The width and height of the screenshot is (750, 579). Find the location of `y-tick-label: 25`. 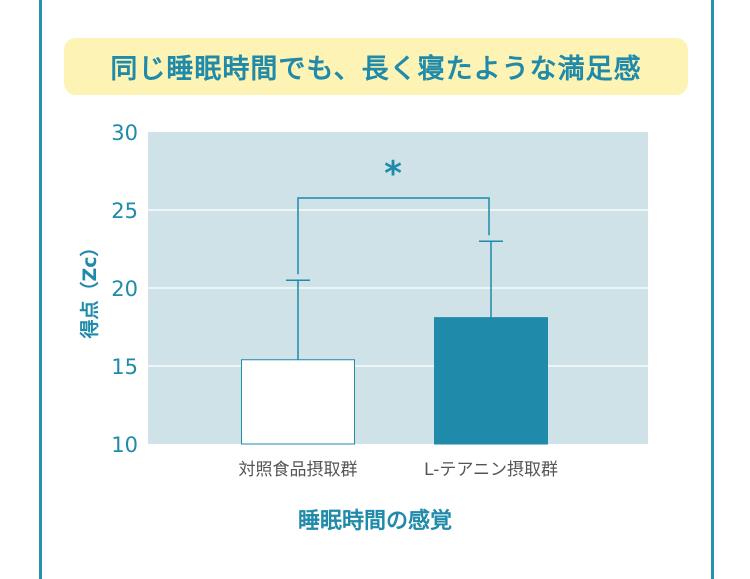

y-tick-label: 25 is located at coordinates (124, 211).